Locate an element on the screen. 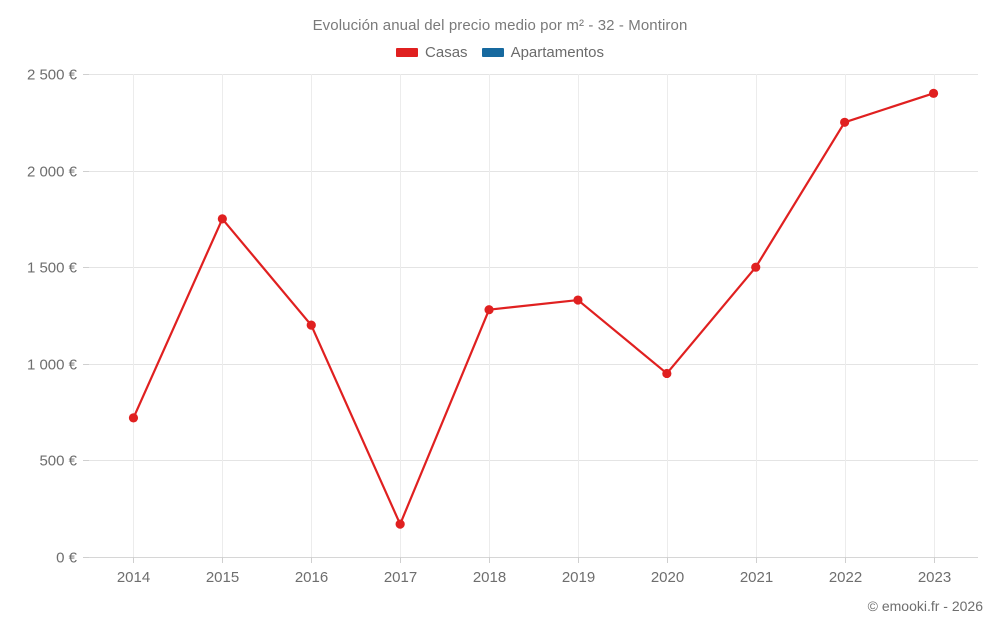 The height and width of the screenshot is (625, 1000). x-tick-label: 2015 is located at coordinates (222, 577).